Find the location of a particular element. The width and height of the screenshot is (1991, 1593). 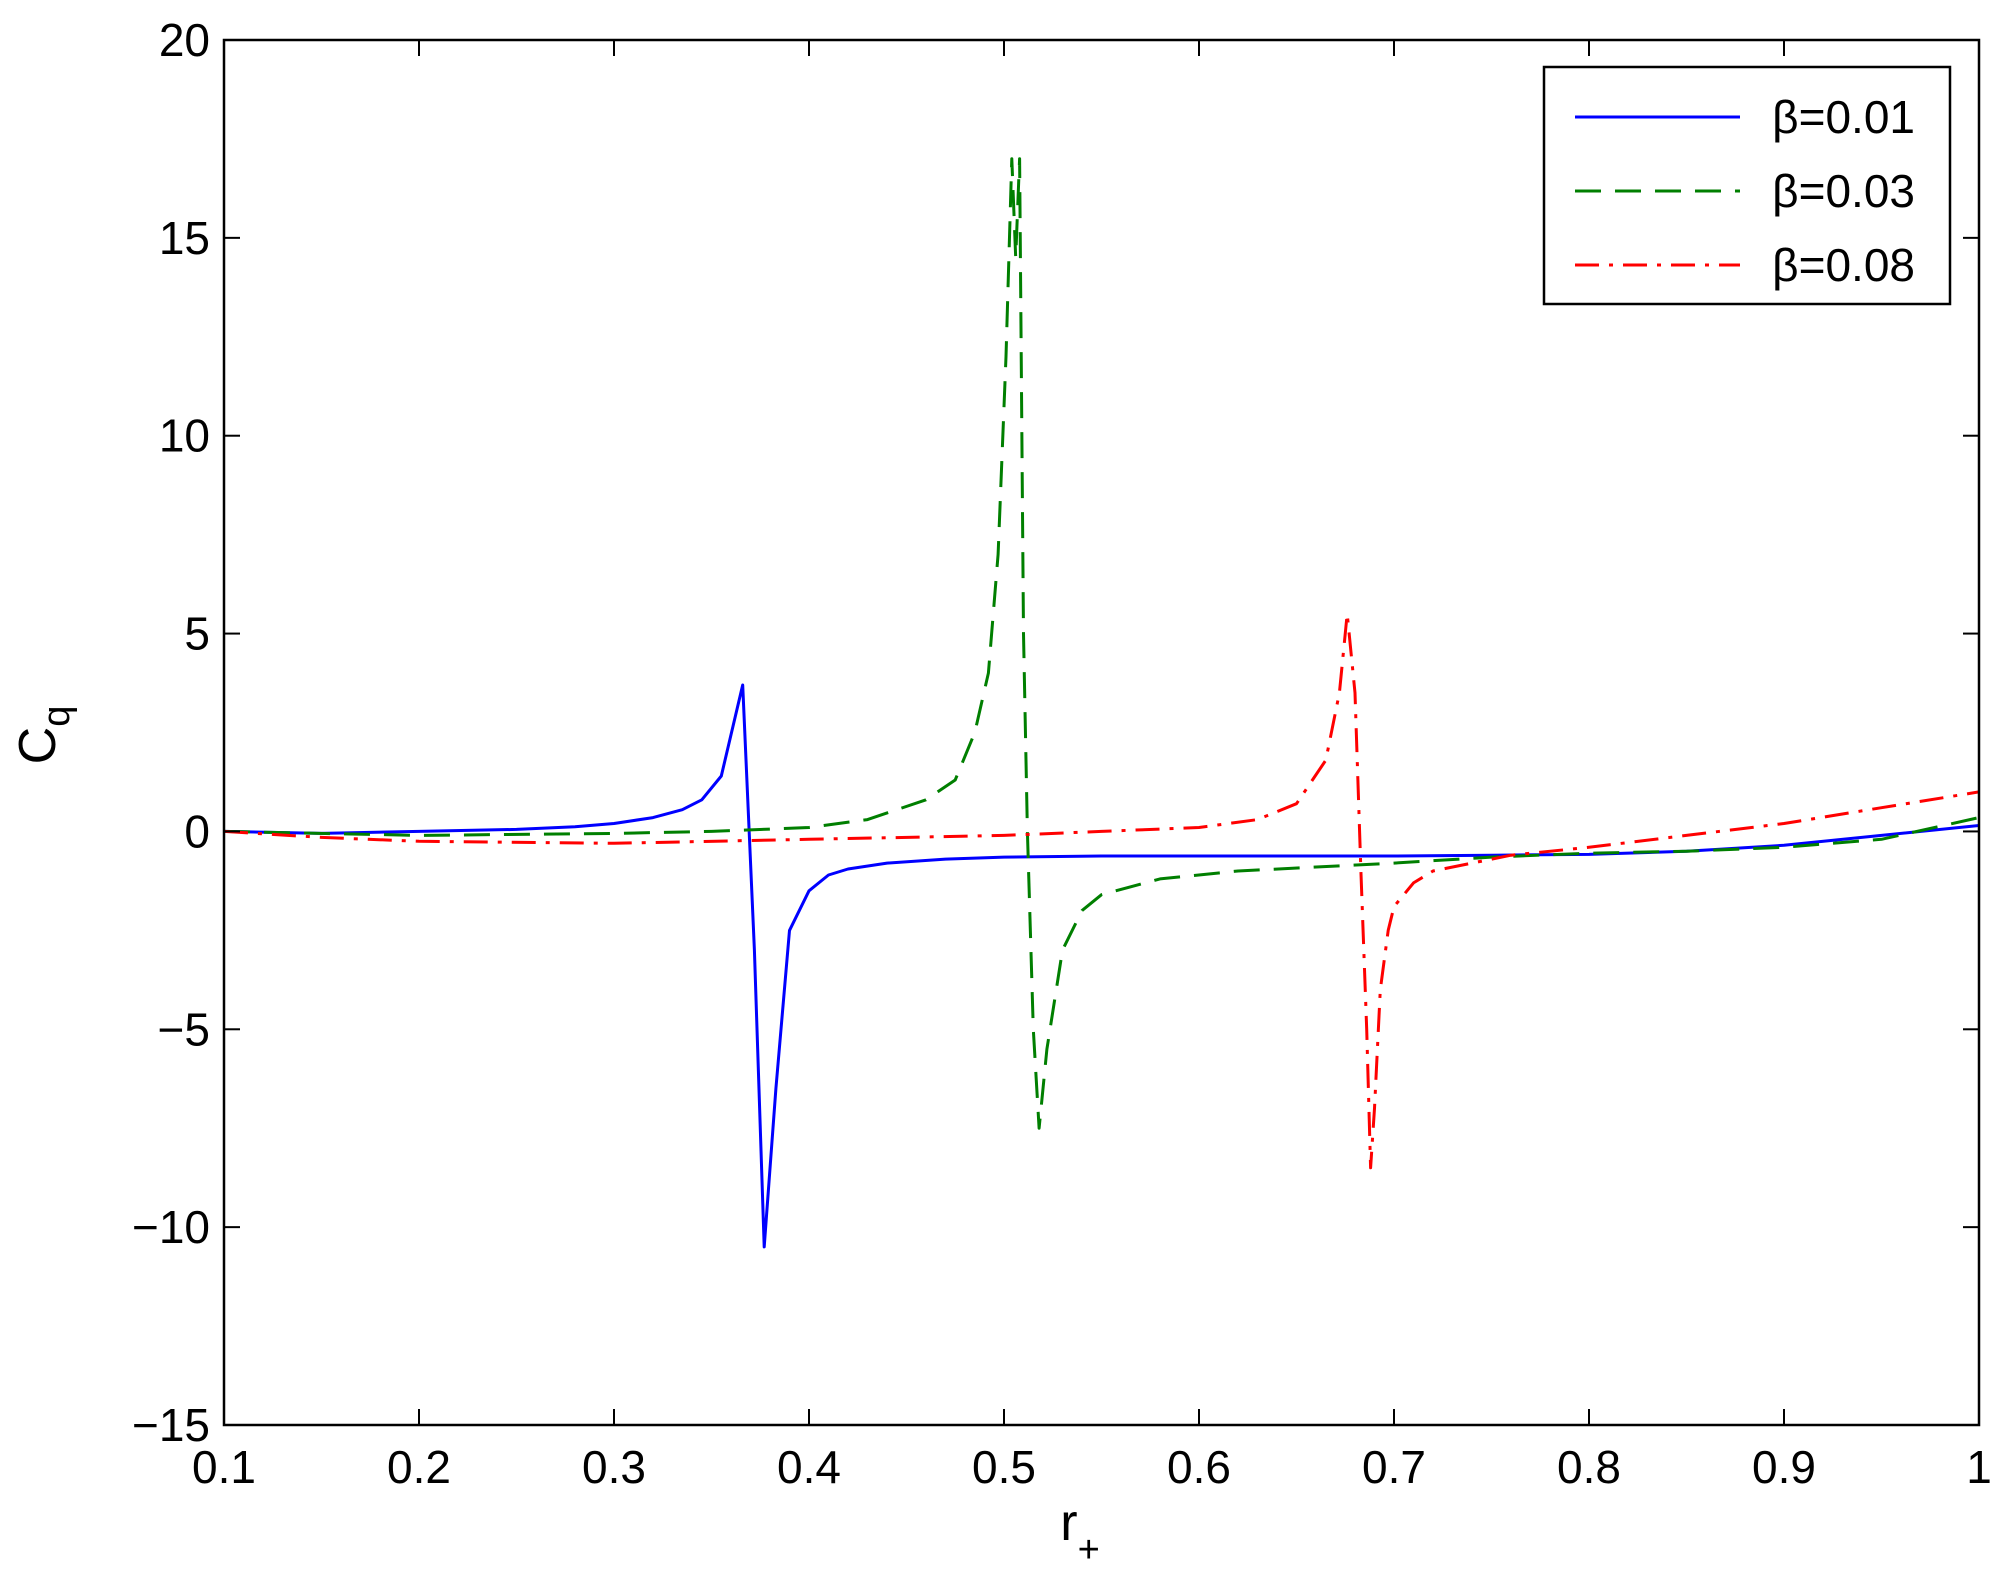

y-tick-label: −15 is located at coordinates (171, 1425).